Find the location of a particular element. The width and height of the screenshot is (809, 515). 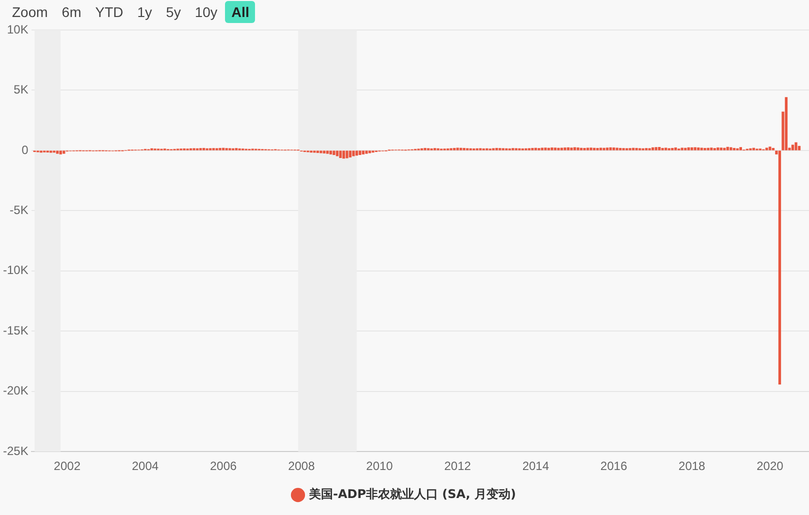

x-tick-label: 2018 is located at coordinates (692, 466).